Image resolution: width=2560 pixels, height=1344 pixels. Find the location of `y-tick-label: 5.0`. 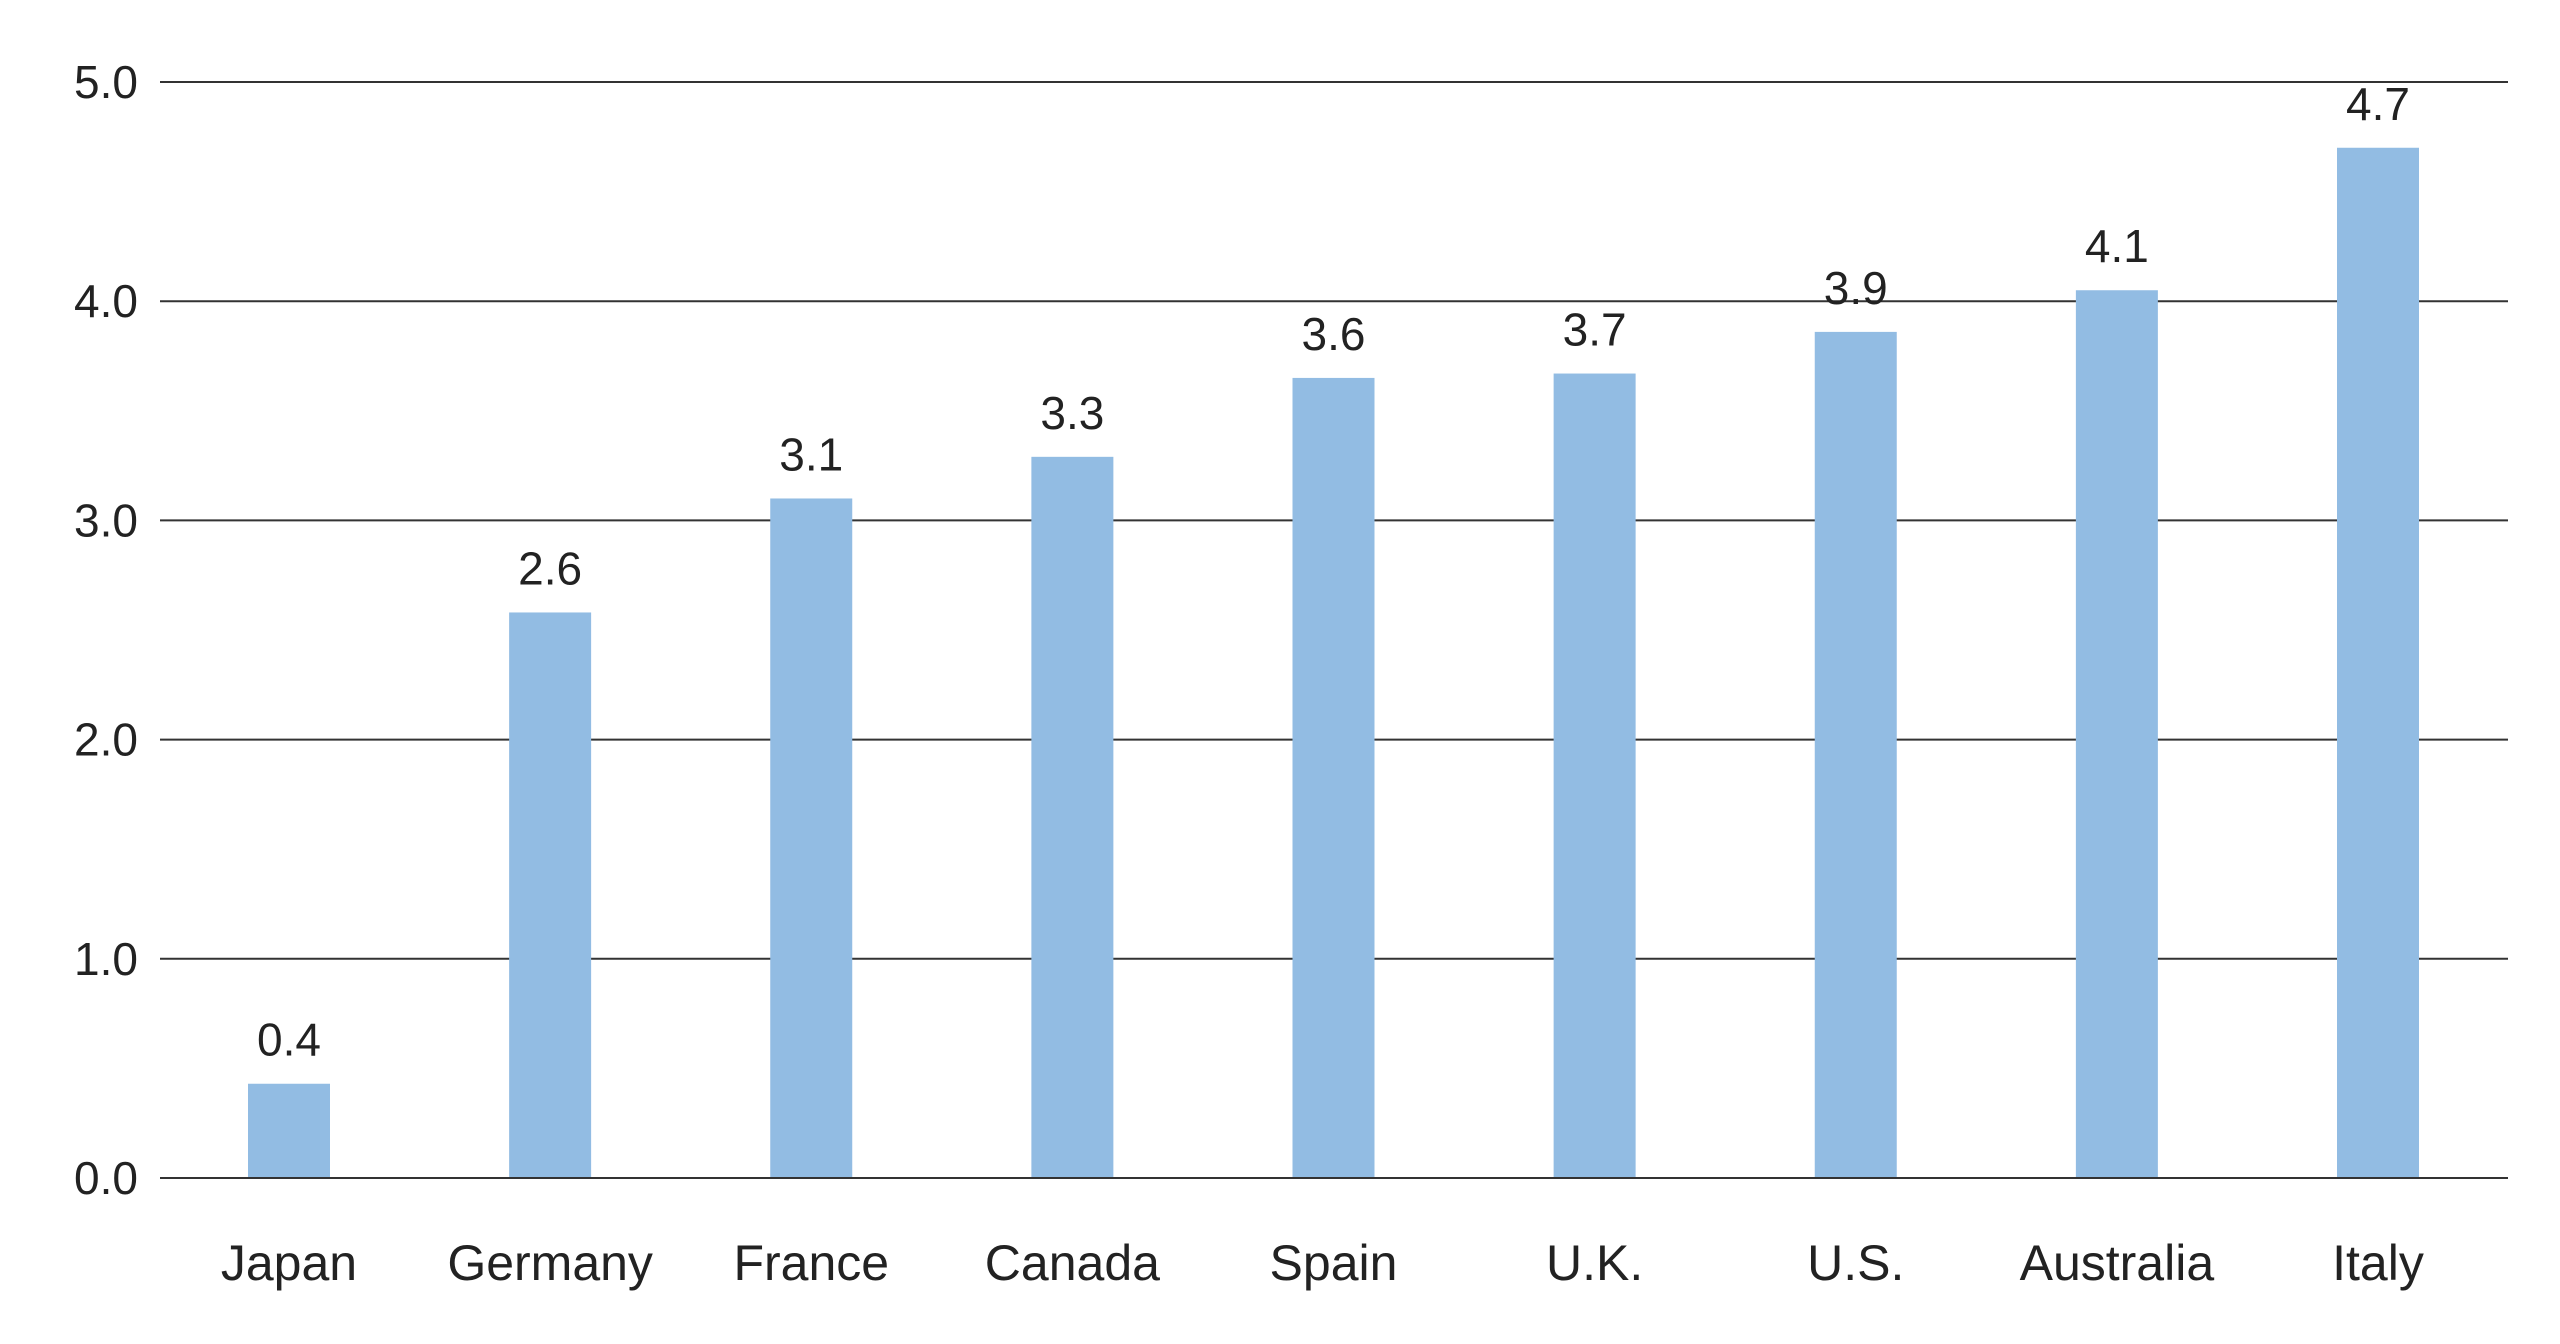

y-tick-label: 5.0 is located at coordinates (106, 82).